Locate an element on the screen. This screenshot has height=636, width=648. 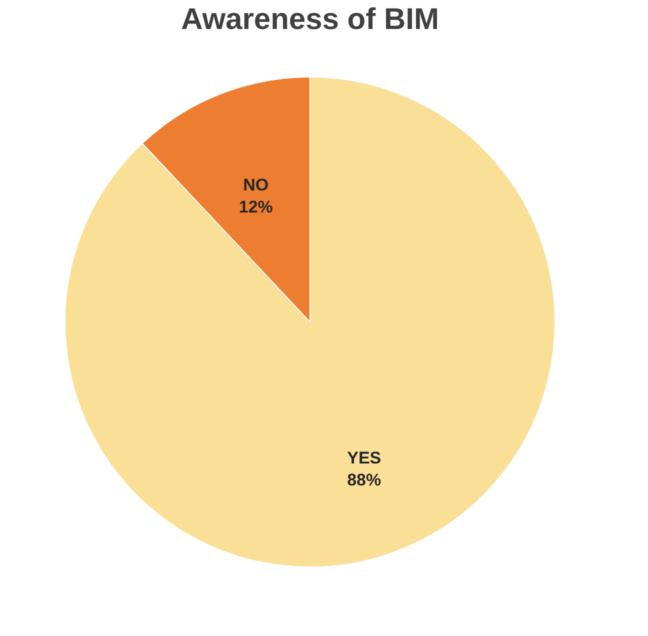
slice-label: YES is located at coordinates (364, 458).